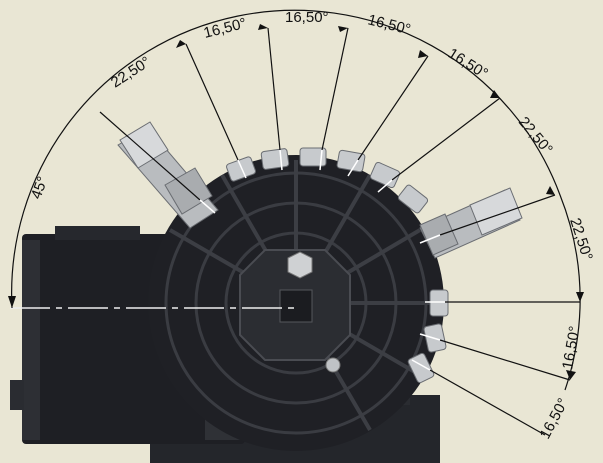 The height and width of the screenshot is (463, 603). Describe the element at coordinates (333, 365) in the screenshot. I see `small-bolt` at that location.